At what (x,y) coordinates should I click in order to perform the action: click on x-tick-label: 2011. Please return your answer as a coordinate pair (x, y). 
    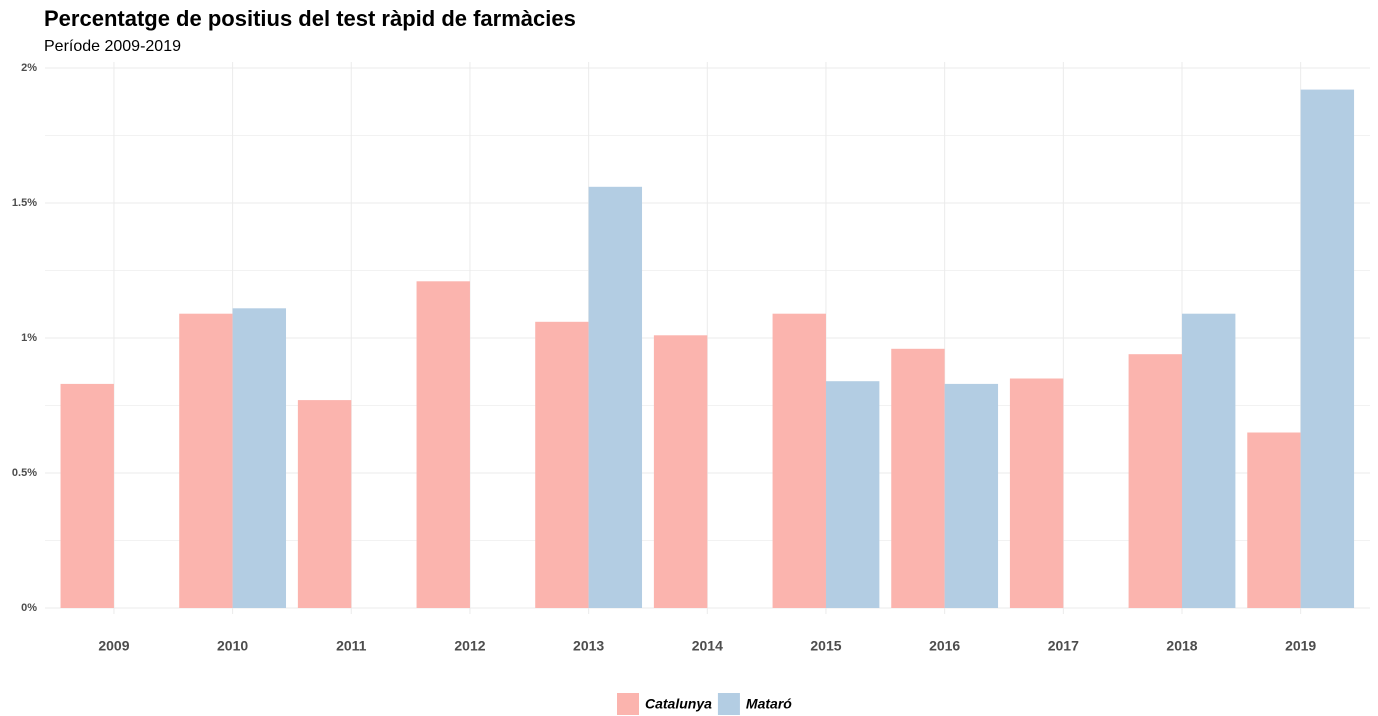
    Looking at the image, I should click on (351, 646).